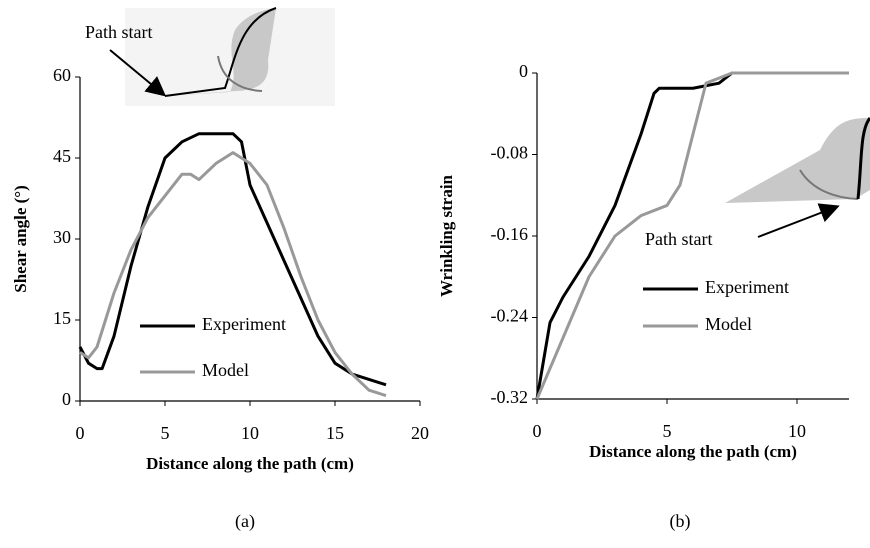 The image size is (870, 548). I want to click on y-tick-label: 15, so click(62, 318).